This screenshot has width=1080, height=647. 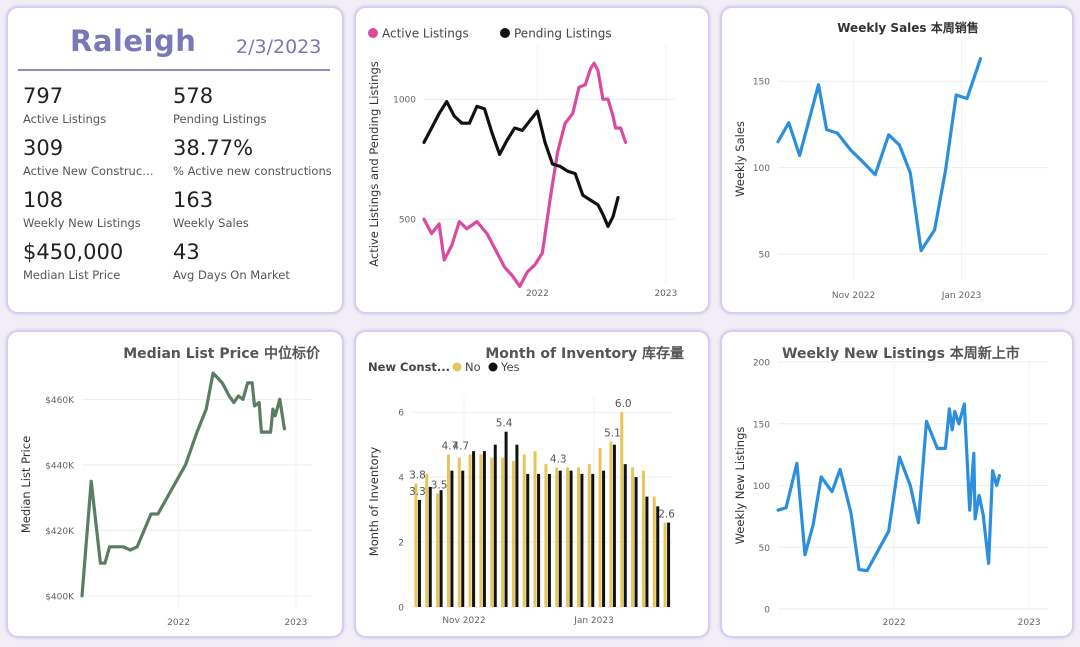 What do you see at coordinates (612, 433) in the screenshot?
I see `bar-data-label: 5.1` at bounding box center [612, 433].